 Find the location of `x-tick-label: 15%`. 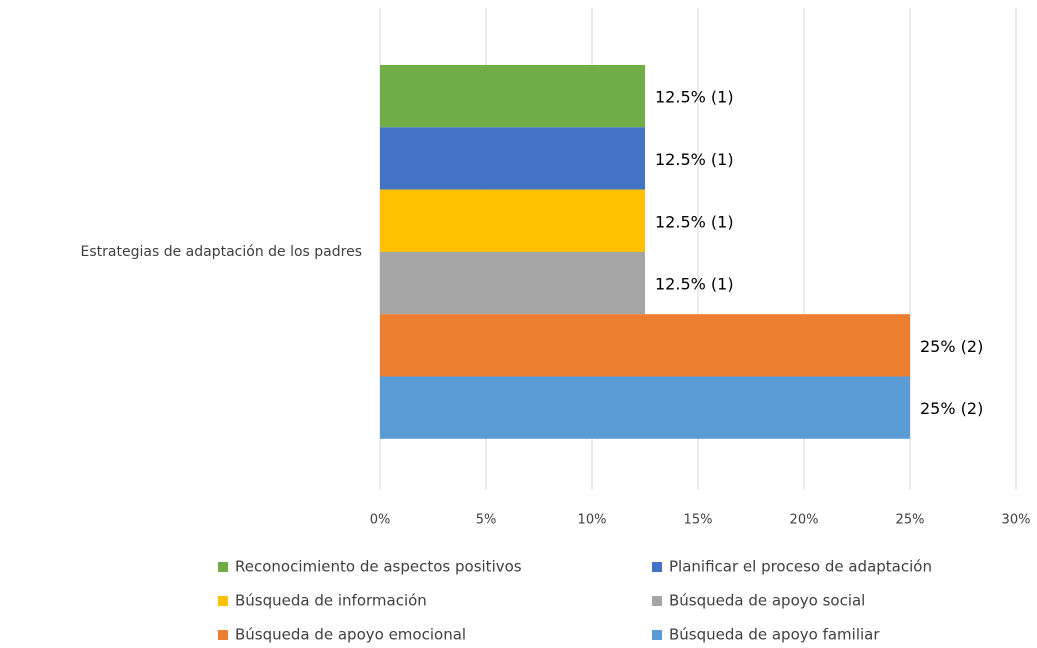

x-tick-label: 15% is located at coordinates (698, 520).